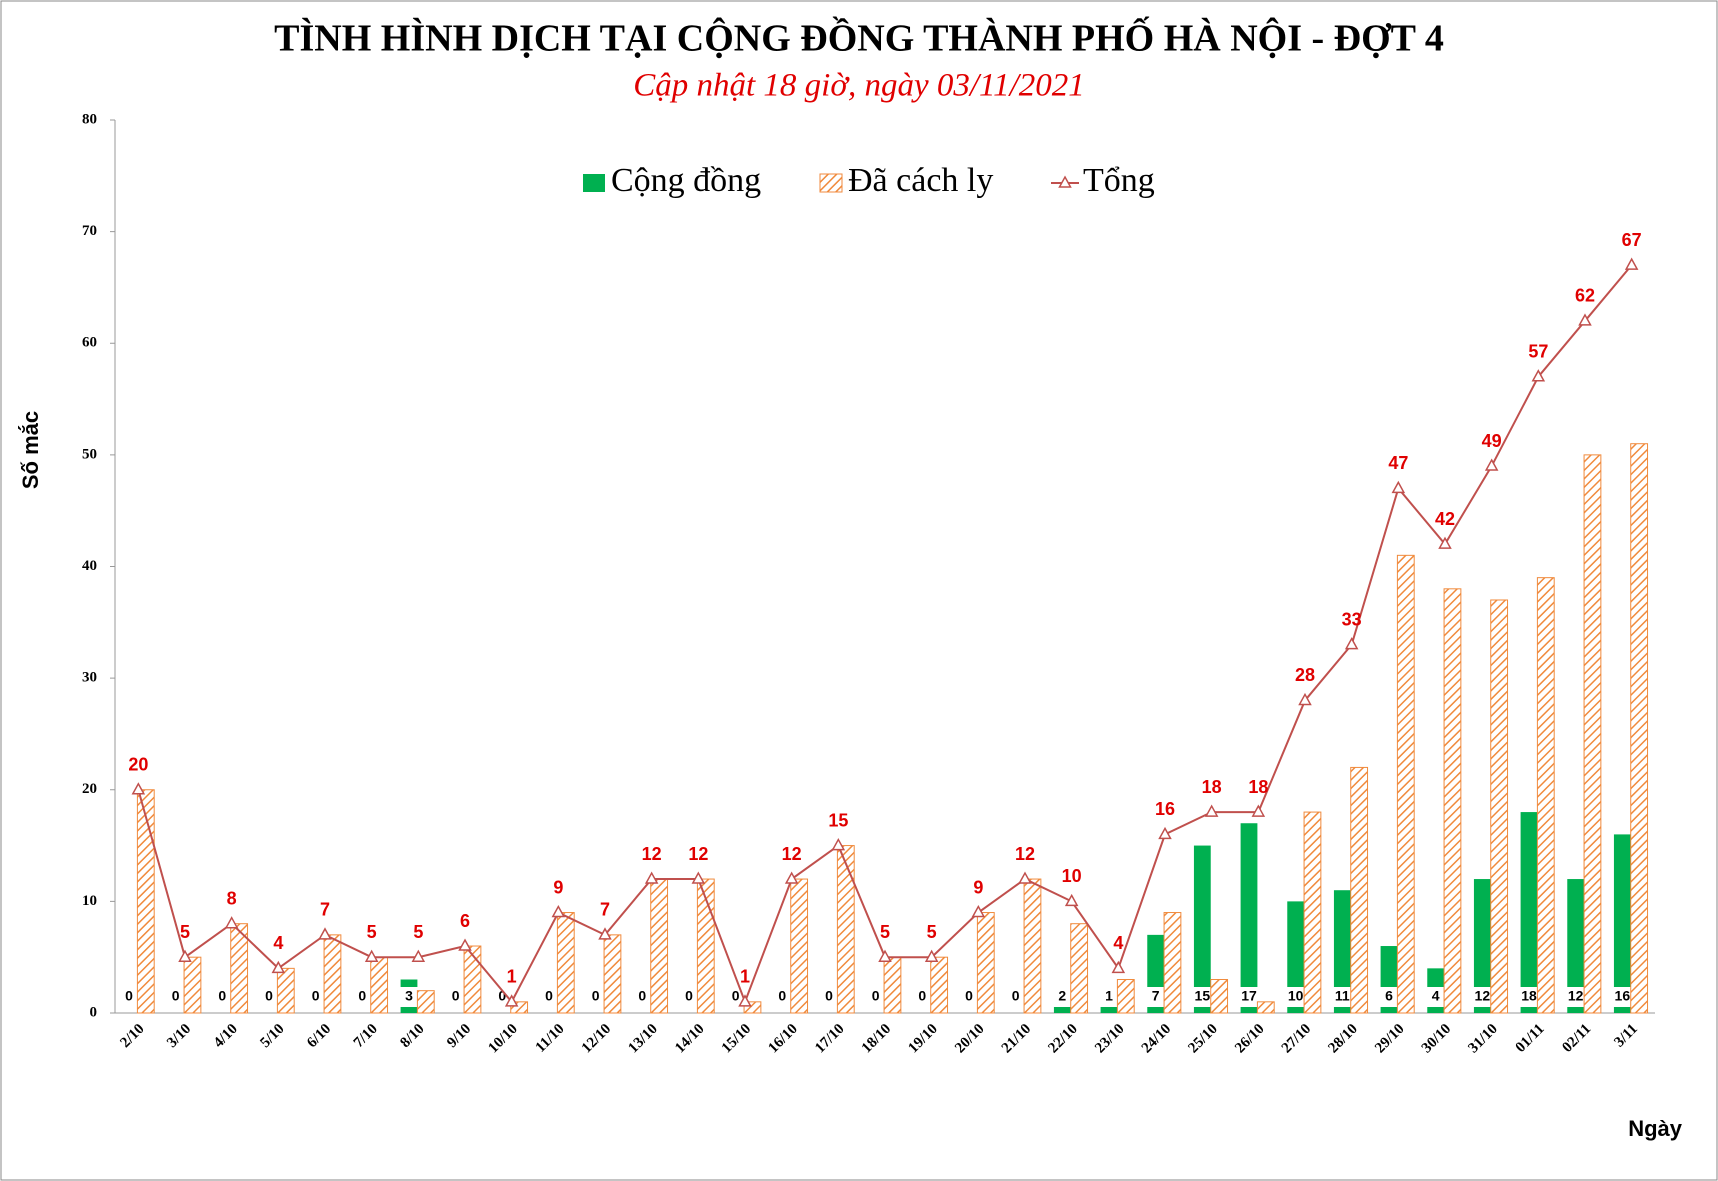 The image size is (1718, 1181). What do you see at coordinates (1065, 181) in the screenshot?
I see `legend-marker` at bounding box center [1065, 181].